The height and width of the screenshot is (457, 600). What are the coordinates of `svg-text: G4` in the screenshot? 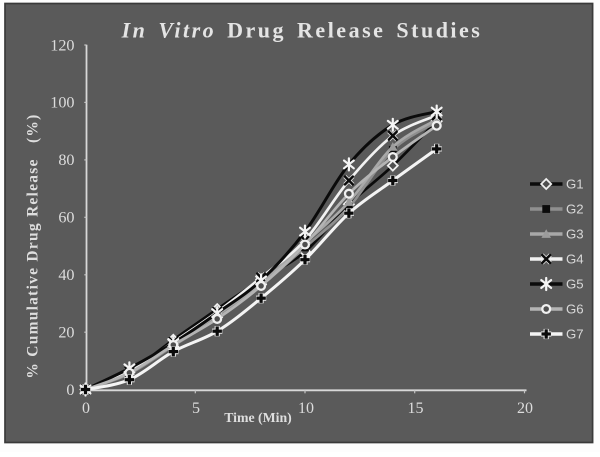 It's located at (575, 259).